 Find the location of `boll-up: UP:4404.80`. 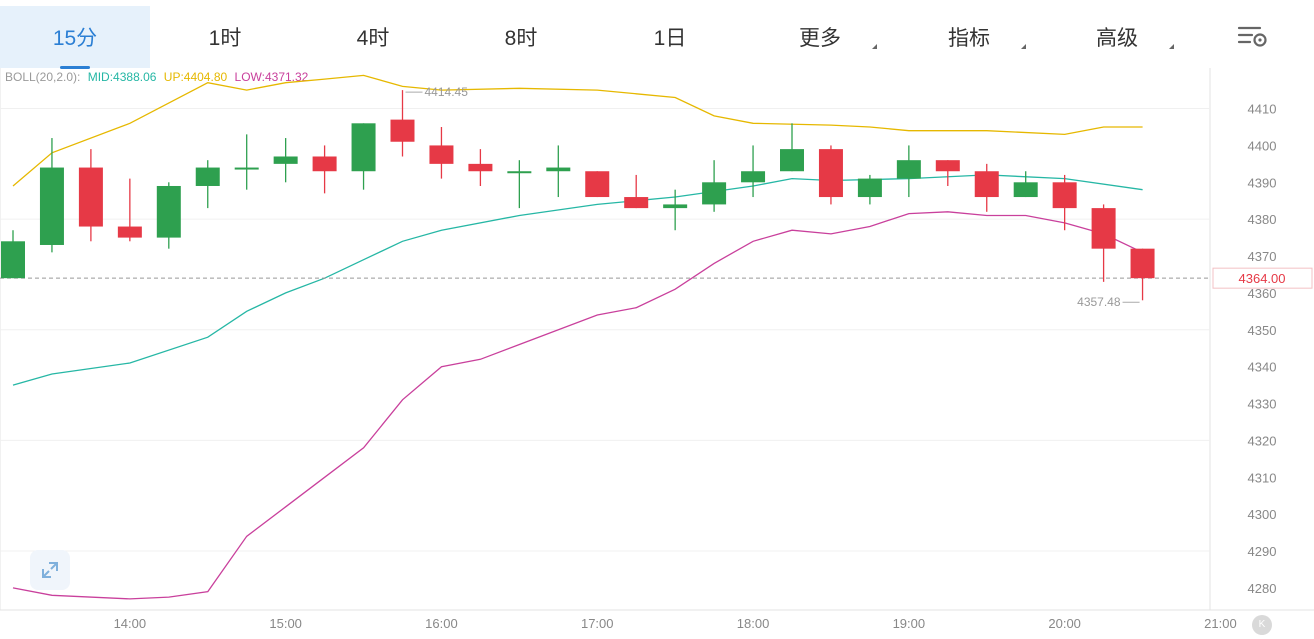

boll-up: UP:4404.80 is located at coordinates (195, 77).